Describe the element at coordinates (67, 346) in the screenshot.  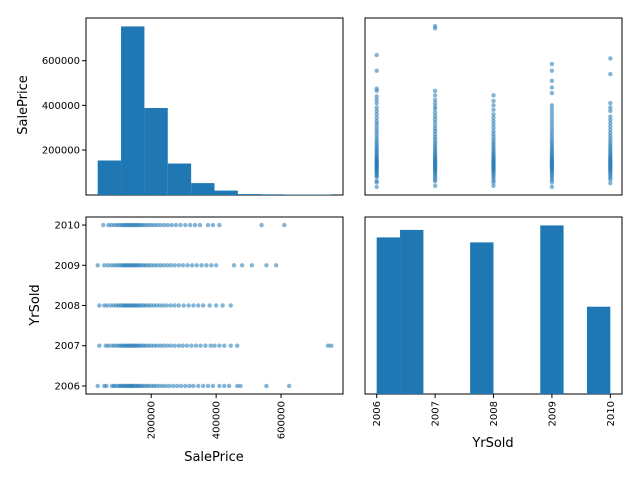
I see `row2-ytick-label: 2007` at that location.